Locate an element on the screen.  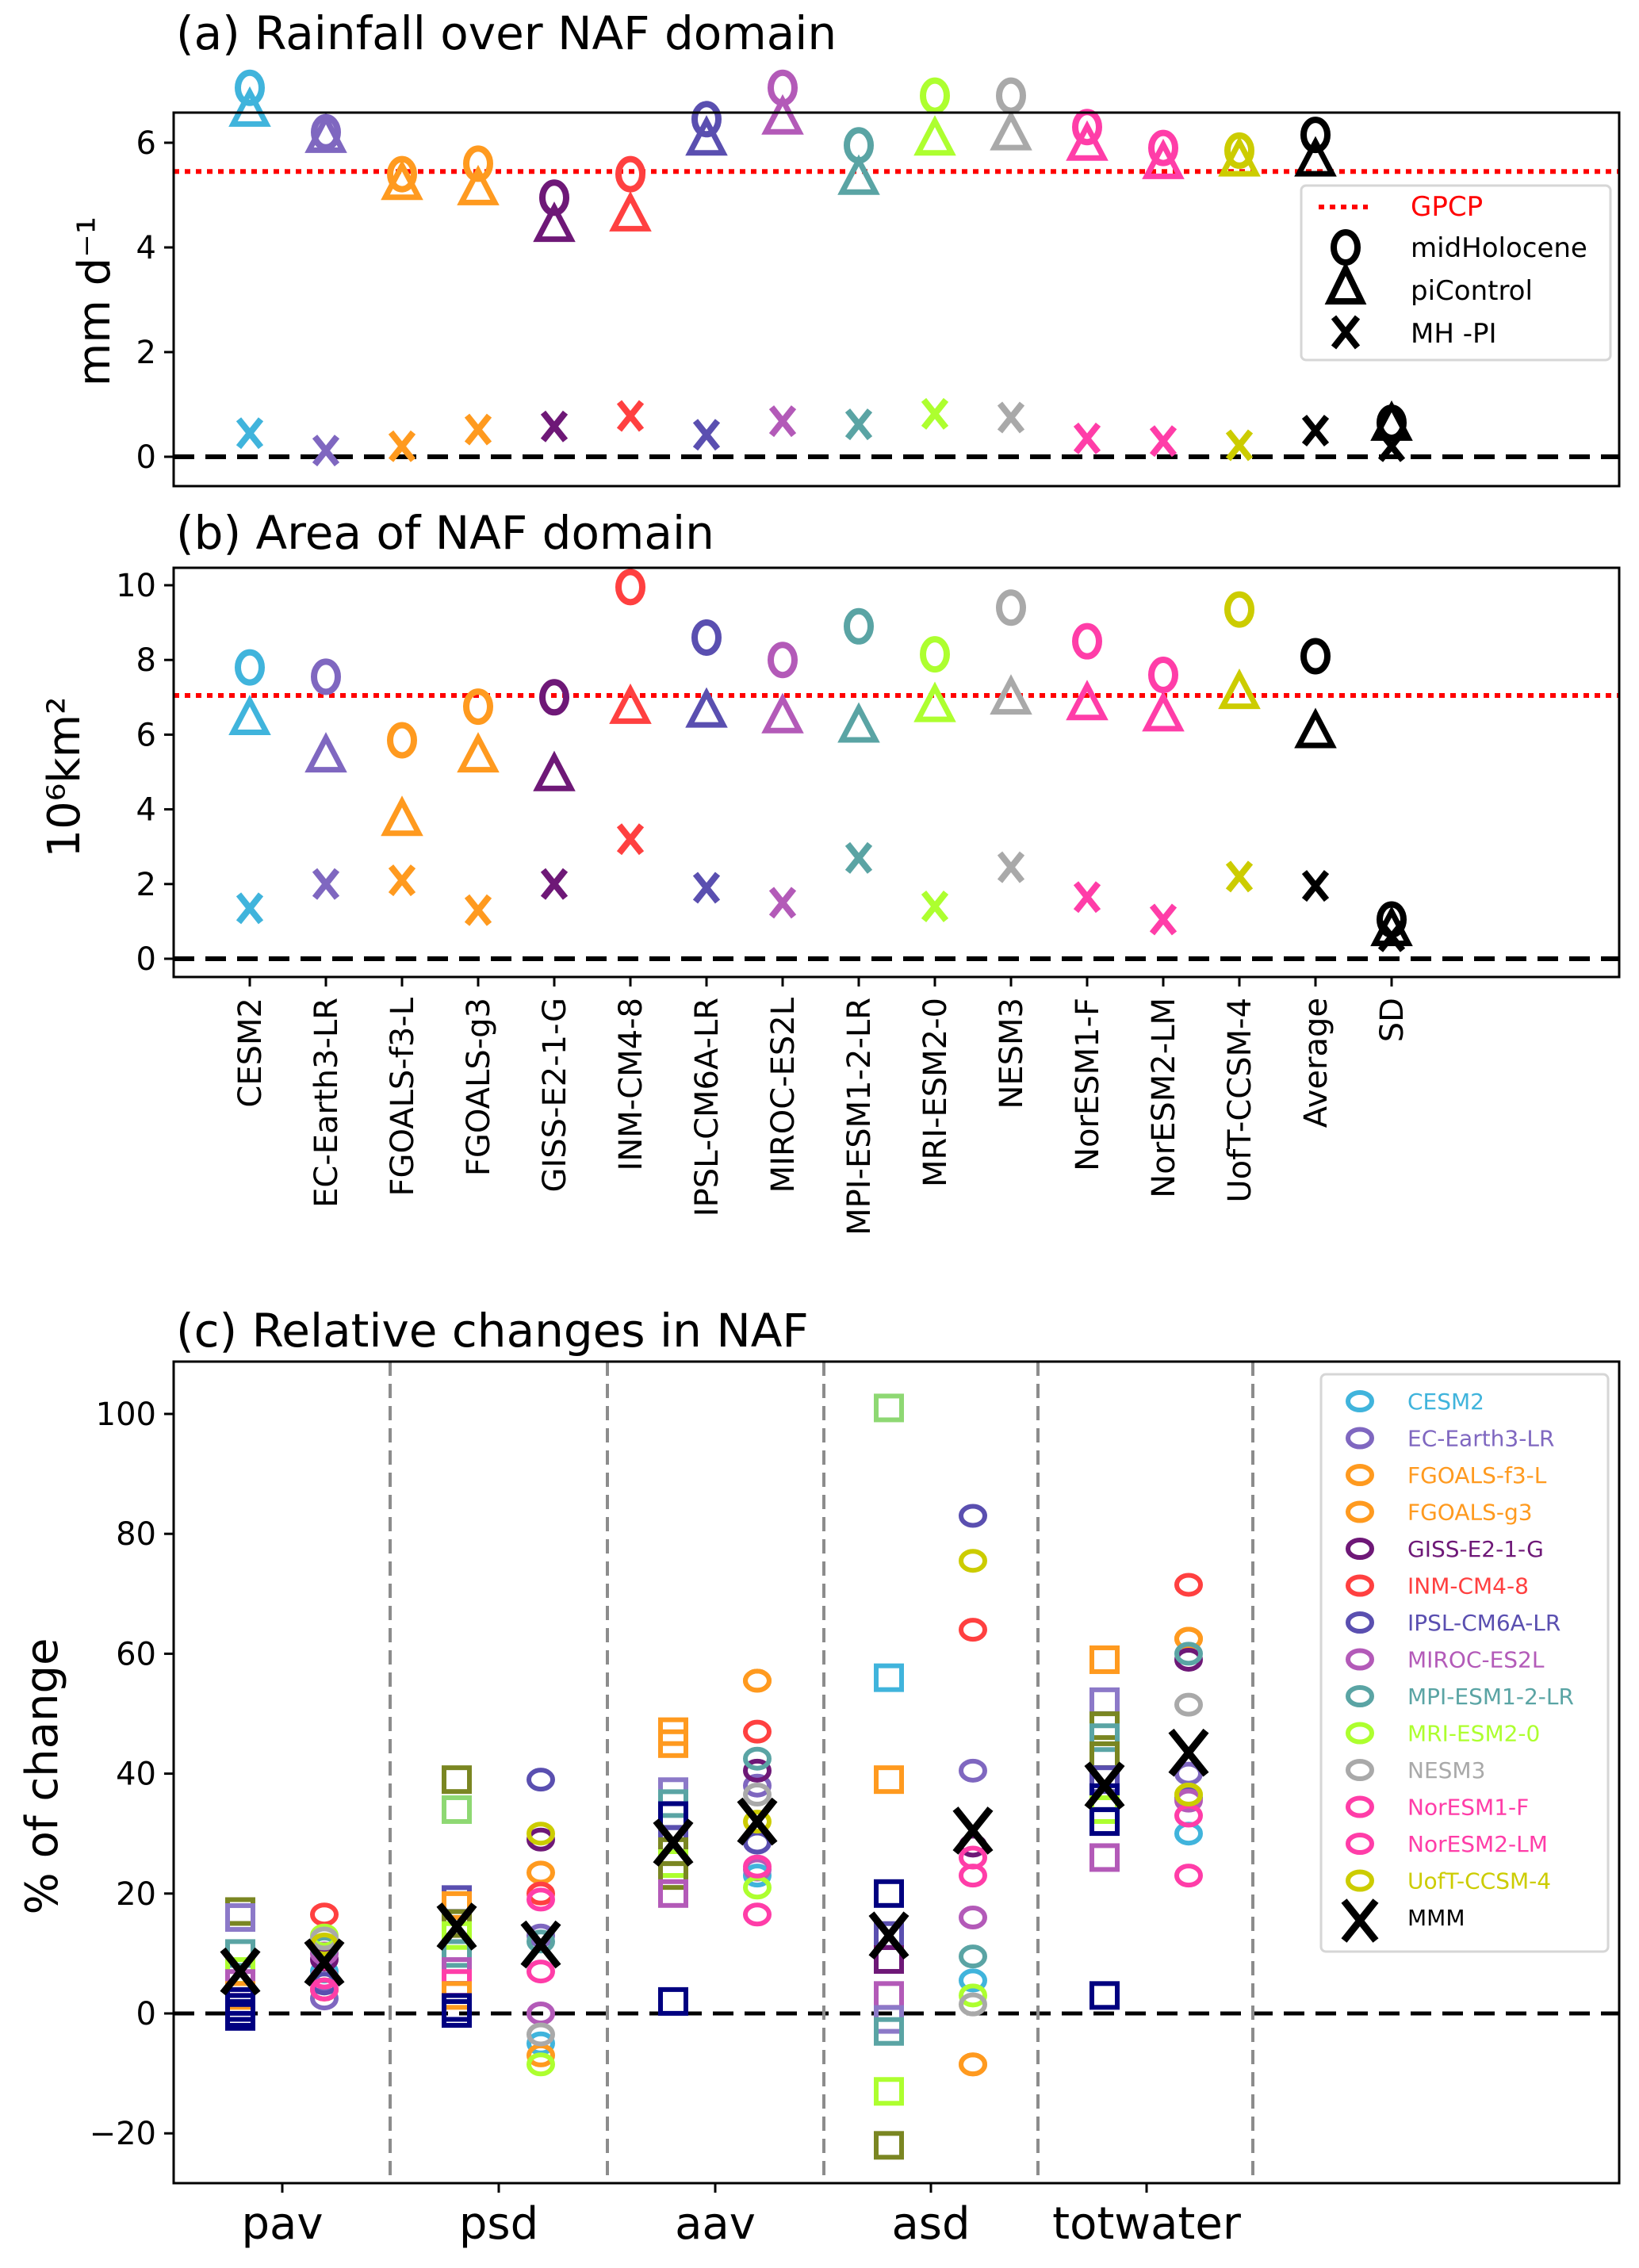
legend-box is located at coordinates (1456, 273).